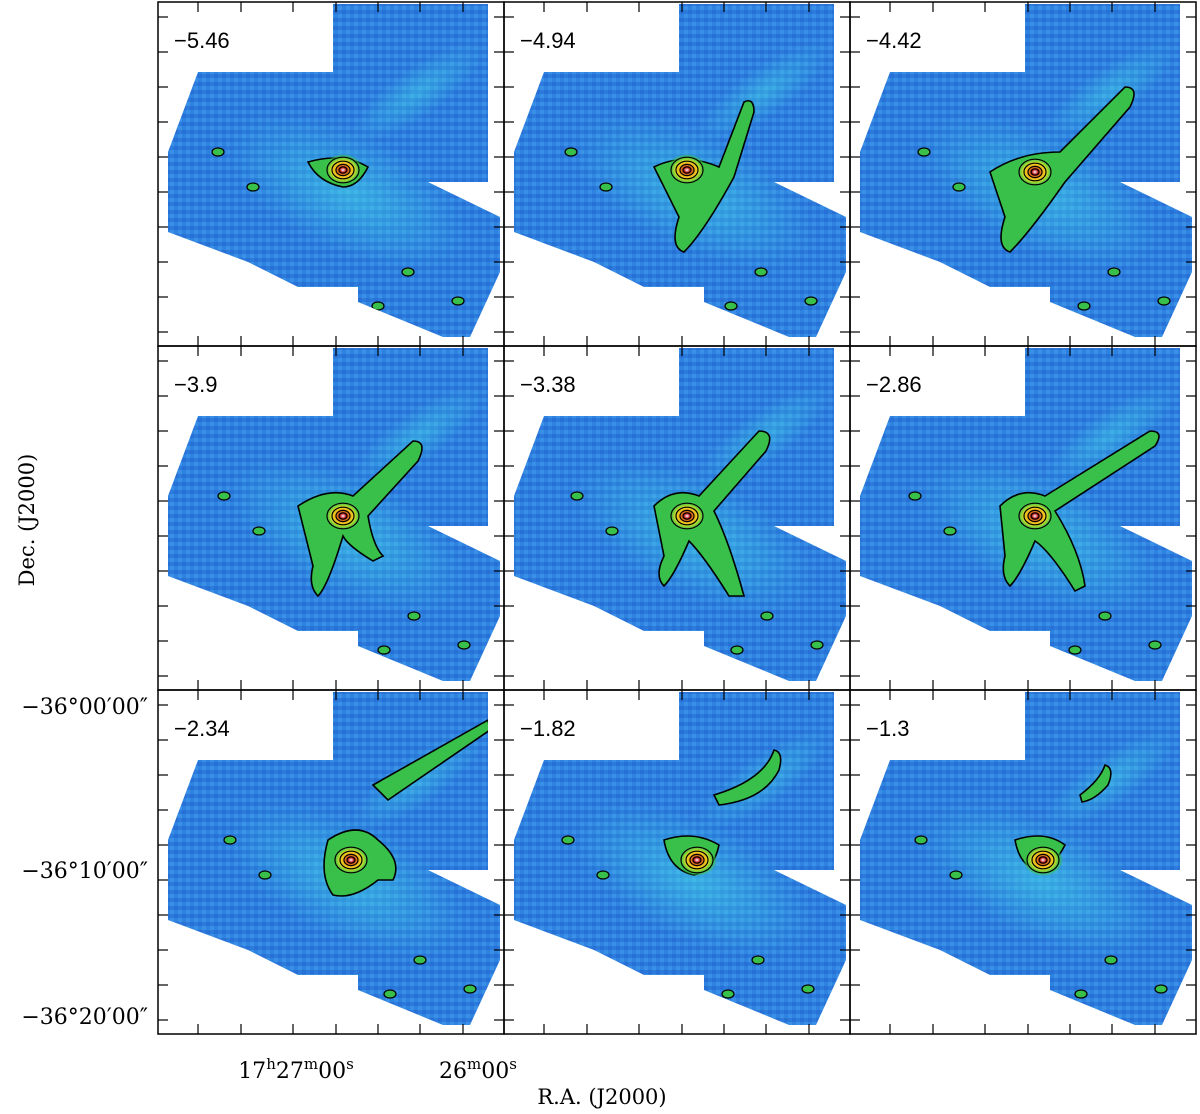  Describe the element at coordinates (548, 384) in the screenshot. I see `velocity-label: −3.38` at that location.